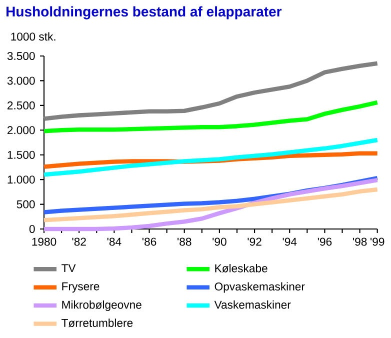  Describe the element at coordinates (149, 242) in the screenshot. I see `x-tick-label: '86` at that location.